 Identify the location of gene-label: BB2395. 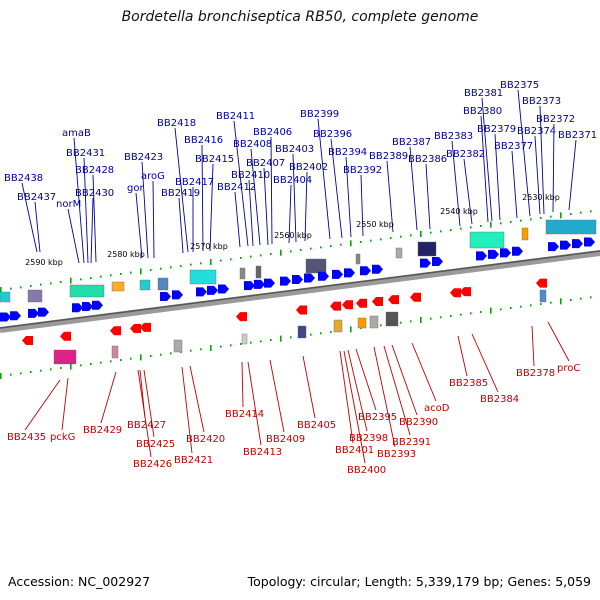
(377, 417).